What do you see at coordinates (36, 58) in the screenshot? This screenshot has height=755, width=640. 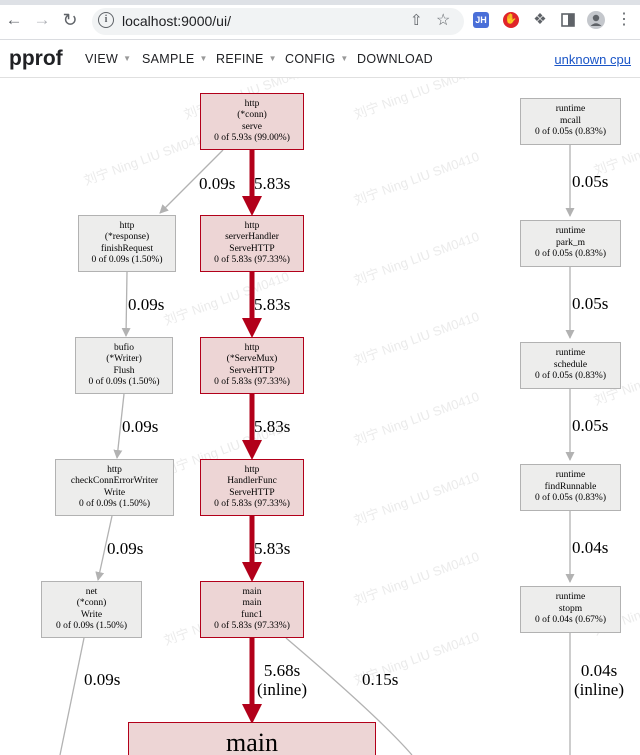 I see `pprof-logo: pprof` at bounding box center [36, 58].